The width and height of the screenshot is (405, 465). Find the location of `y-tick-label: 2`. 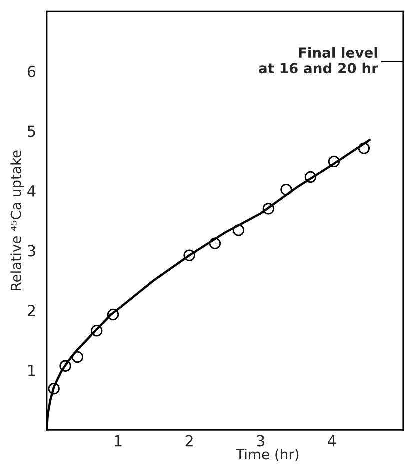

y-tick-label: 2 is located at coordinates (32, 310).